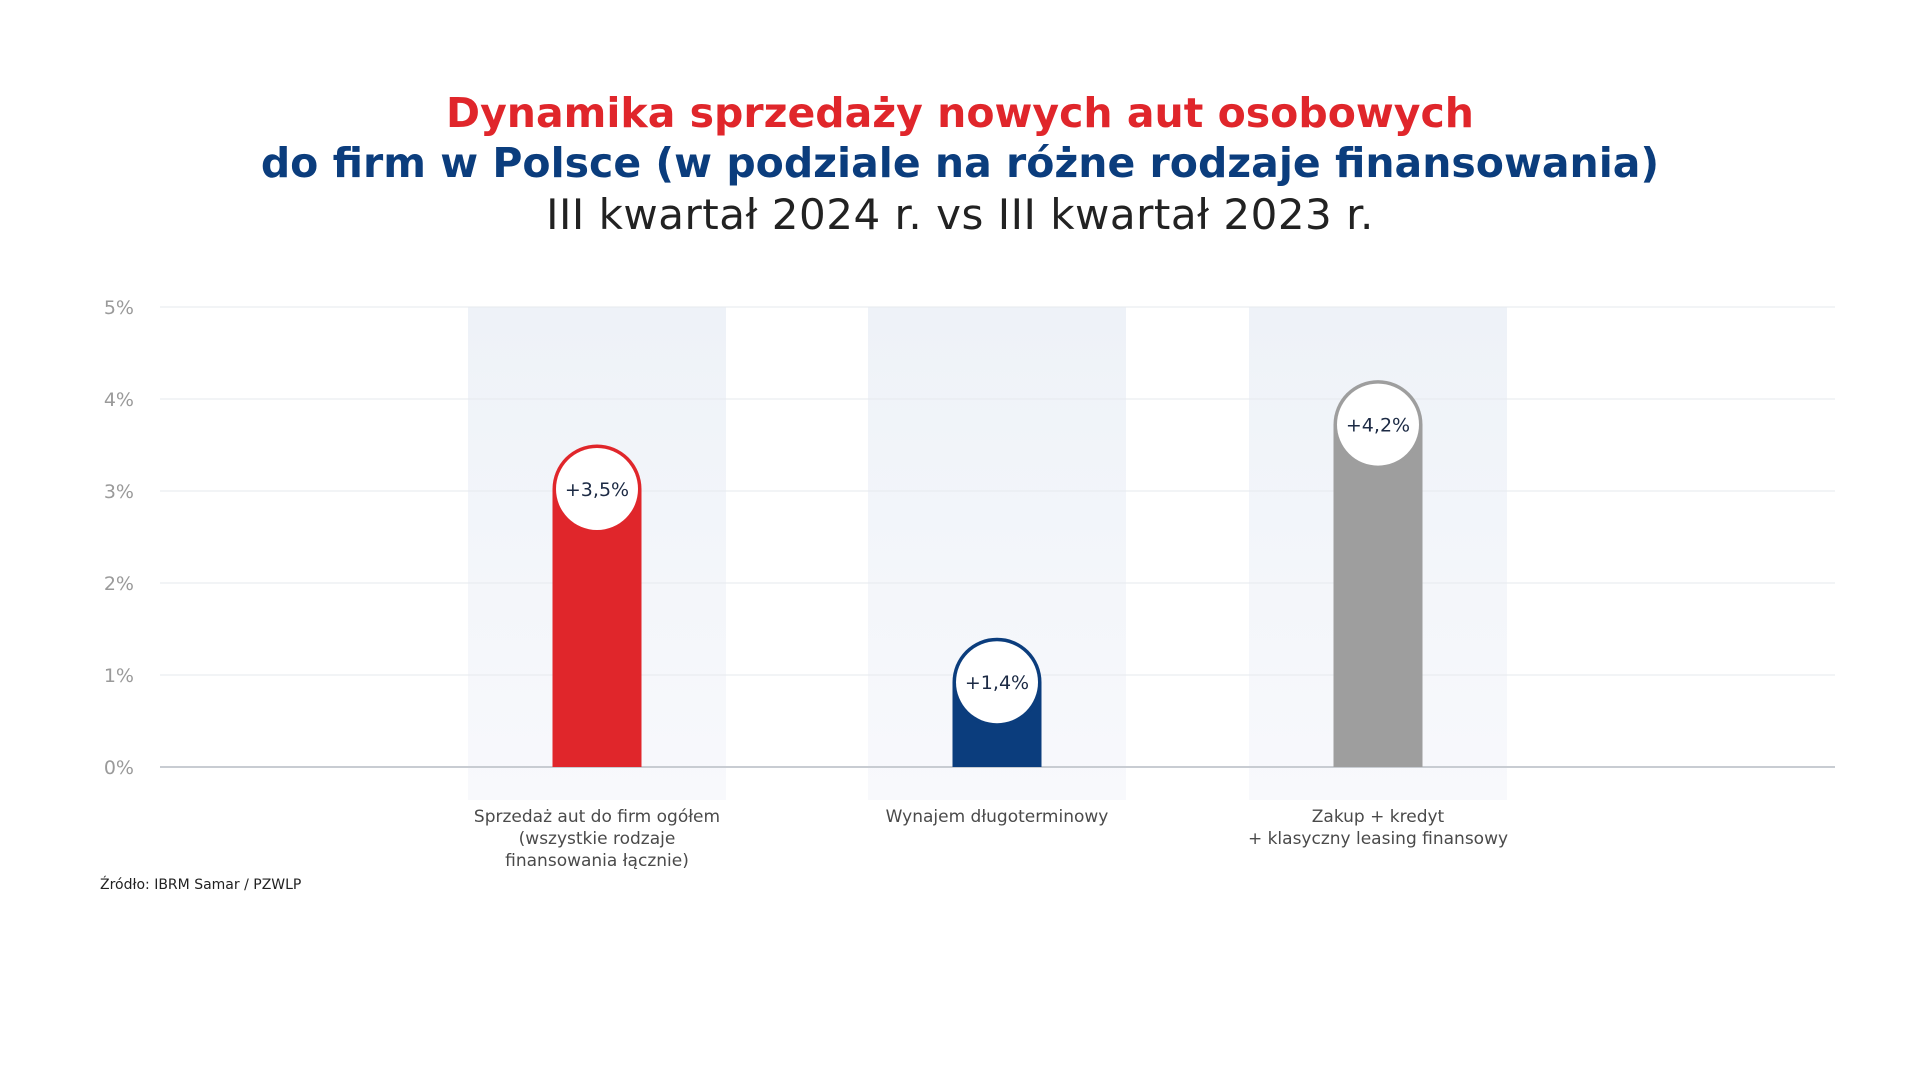  Describe the element at coordinates (119, 492) in the screenshot. I see `y-tick-label: 3%` at that location.